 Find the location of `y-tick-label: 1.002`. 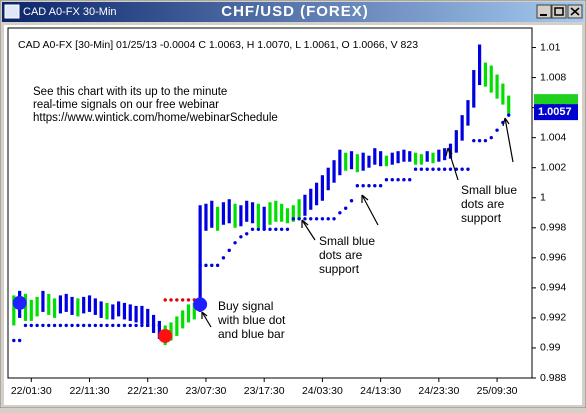

y-tick-label: 1.002 is located at coordinates (553, 167).